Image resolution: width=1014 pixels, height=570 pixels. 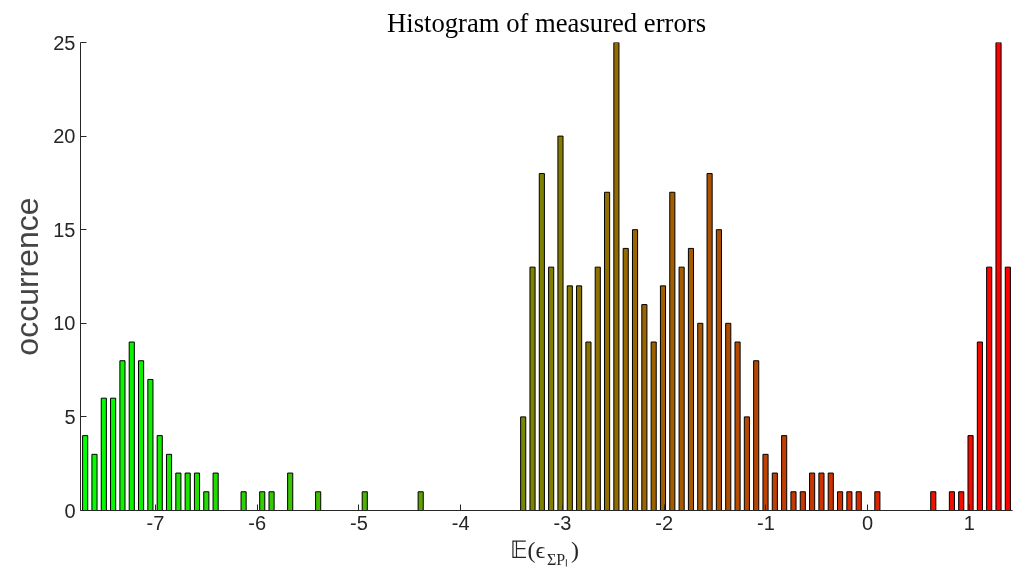 What do you see at coordinates (358, 522) in the screenshot?
I see `x-tick-label: -5` at bounding box center [358, 522].